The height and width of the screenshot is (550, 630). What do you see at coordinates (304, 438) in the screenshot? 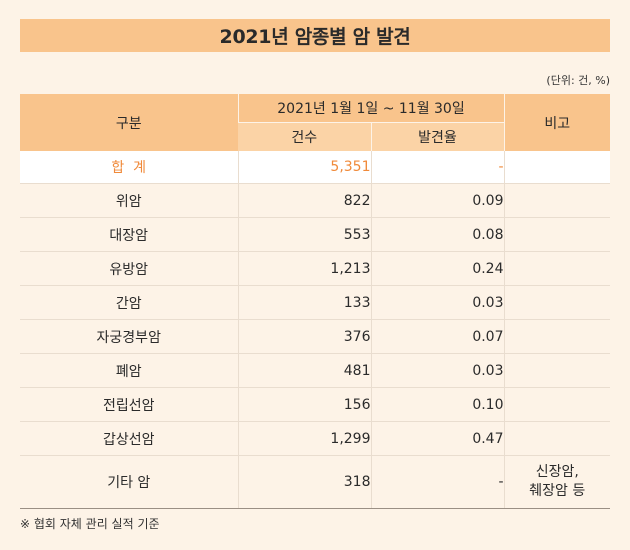
I see `row-count: 1,299` at bounding box center [304, 438].